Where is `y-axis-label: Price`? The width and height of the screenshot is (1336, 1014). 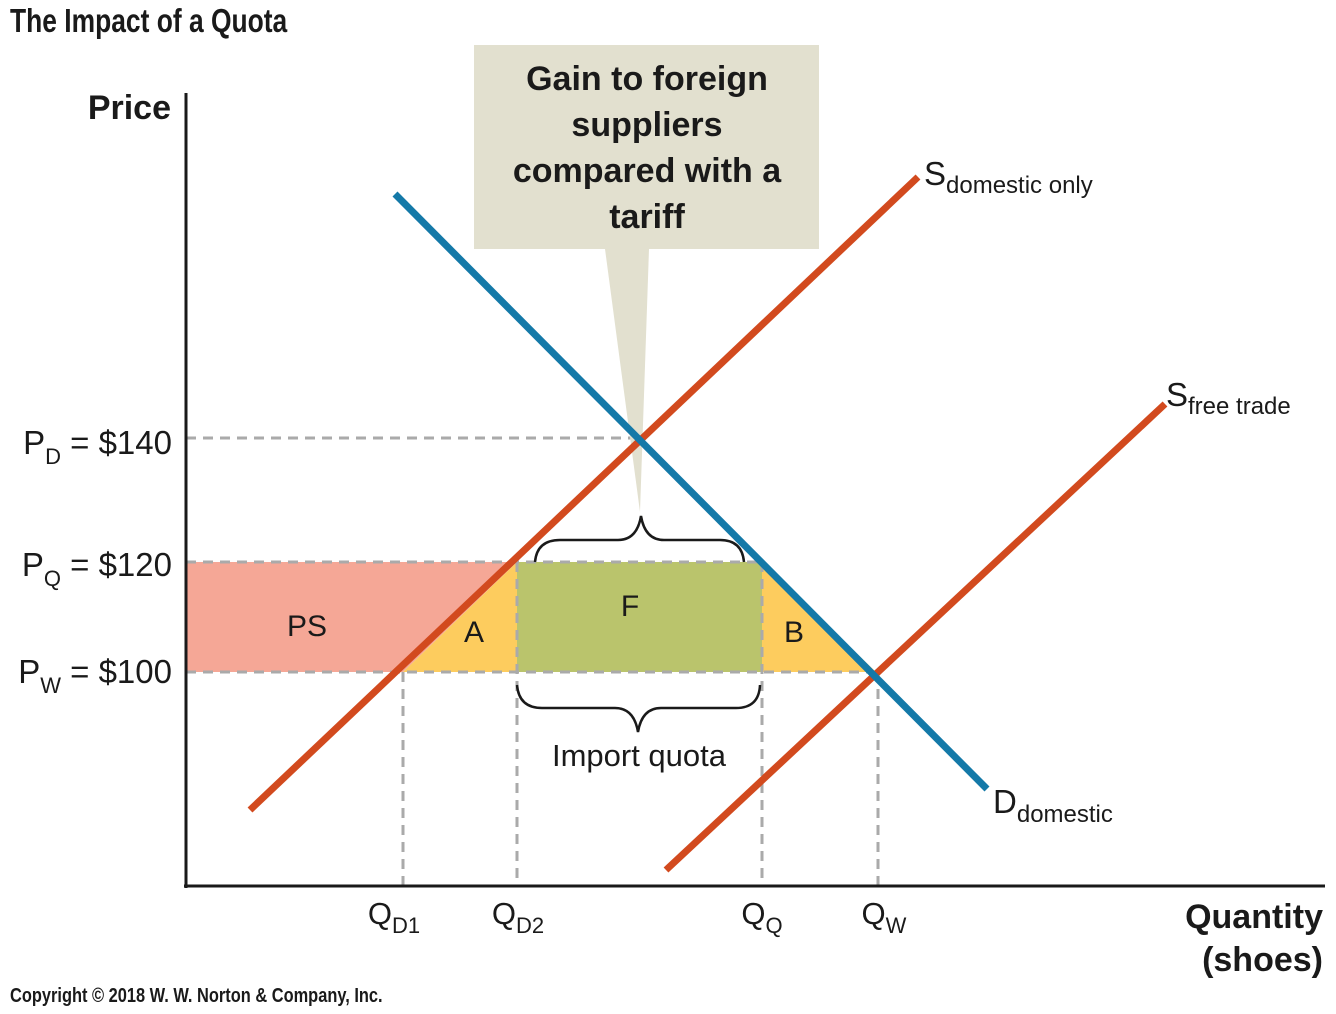 y-axis-label: Price is located at coordinates (129, 108).